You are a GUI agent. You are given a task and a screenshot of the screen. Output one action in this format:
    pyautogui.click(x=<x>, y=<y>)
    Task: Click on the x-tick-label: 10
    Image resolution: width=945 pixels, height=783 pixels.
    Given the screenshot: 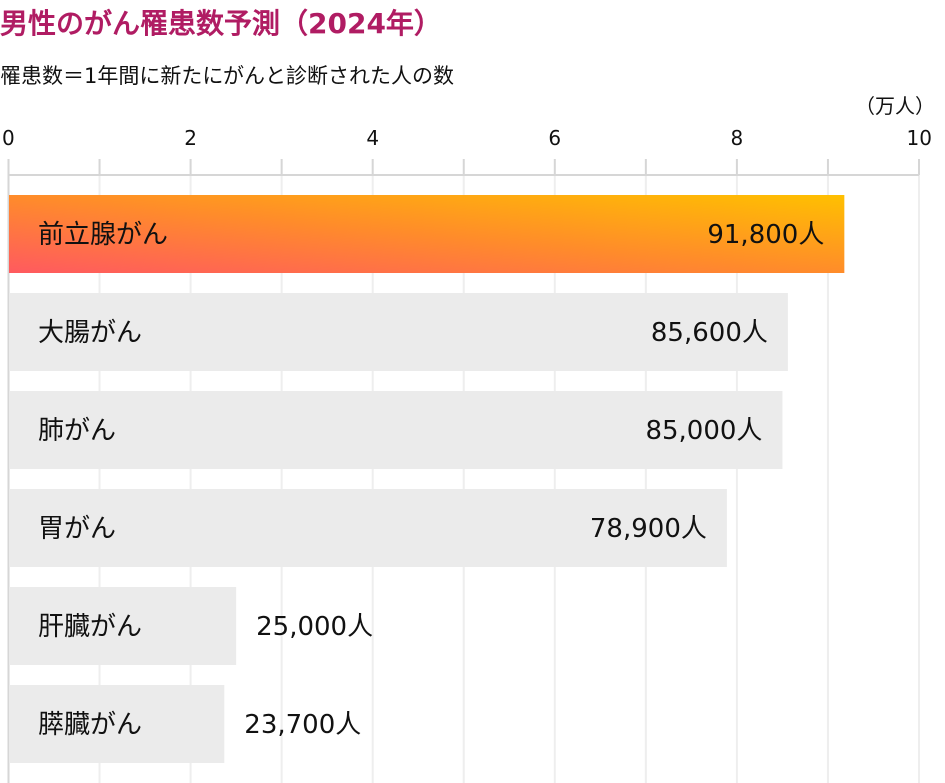 What is the action you would take?
    pyautogui.click(x=919, y=138)
    